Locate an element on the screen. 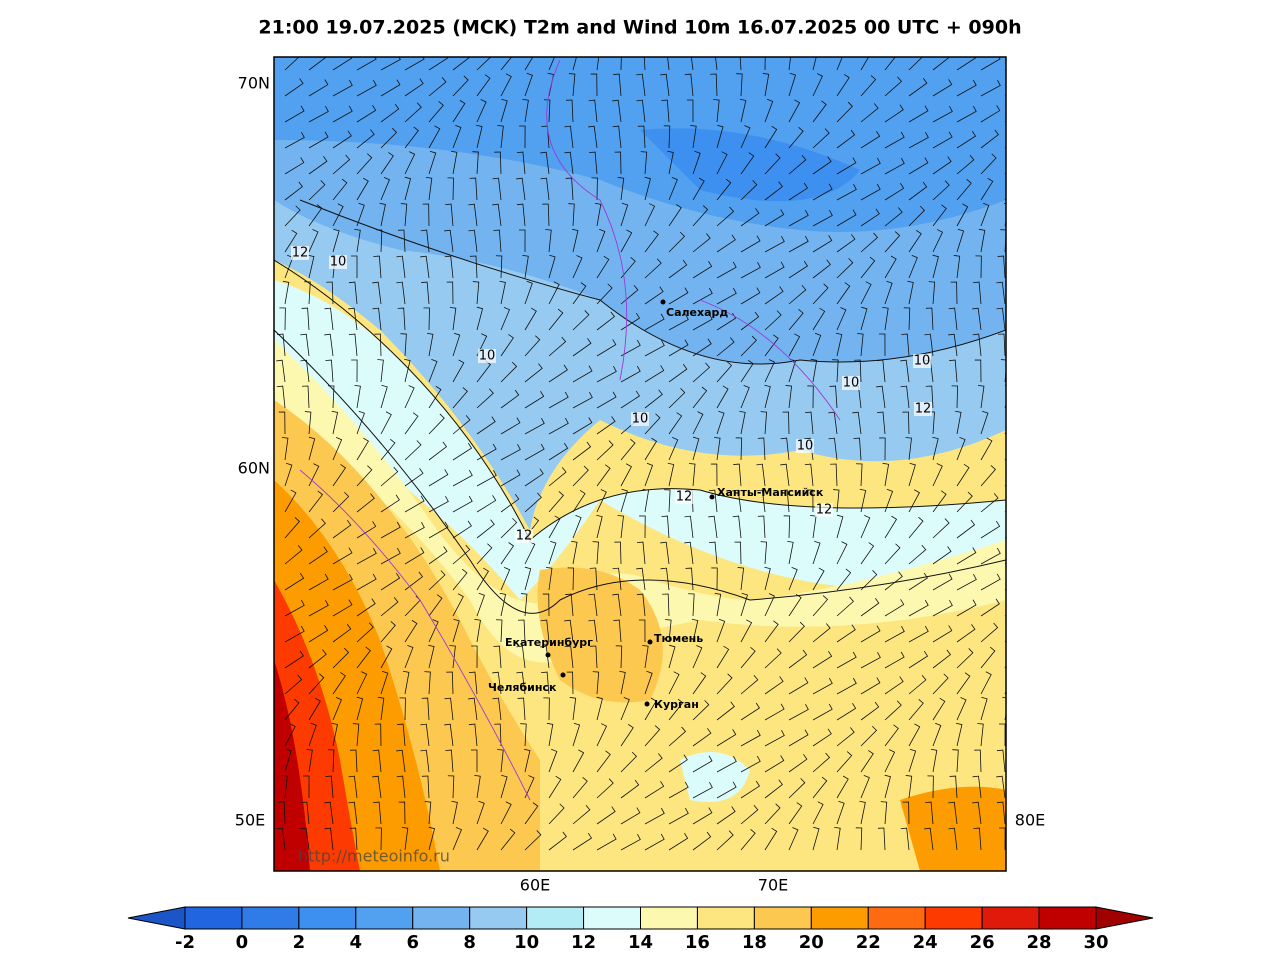 The width and height of the screenshot is (1281, 967). colorbar-tick-label: 0 is located at coordinates (242, 942).